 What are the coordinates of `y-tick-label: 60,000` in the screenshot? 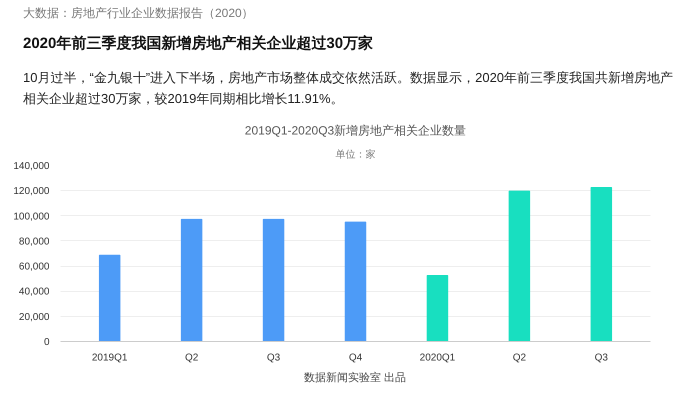 It's located at (34, 267).